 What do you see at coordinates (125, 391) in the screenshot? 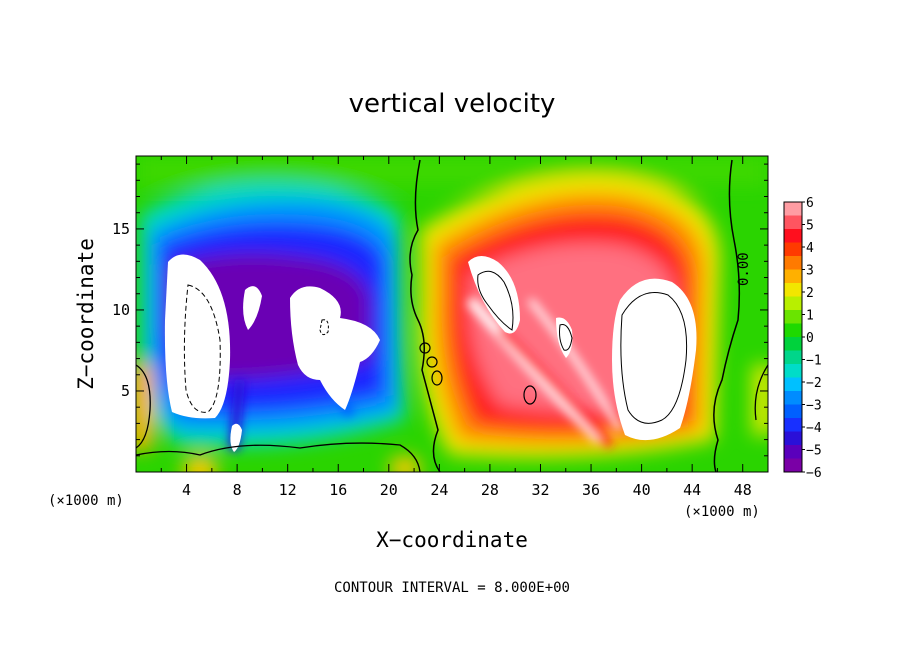
I see `y-tick-label: 5` at bounding box center [125, 391].